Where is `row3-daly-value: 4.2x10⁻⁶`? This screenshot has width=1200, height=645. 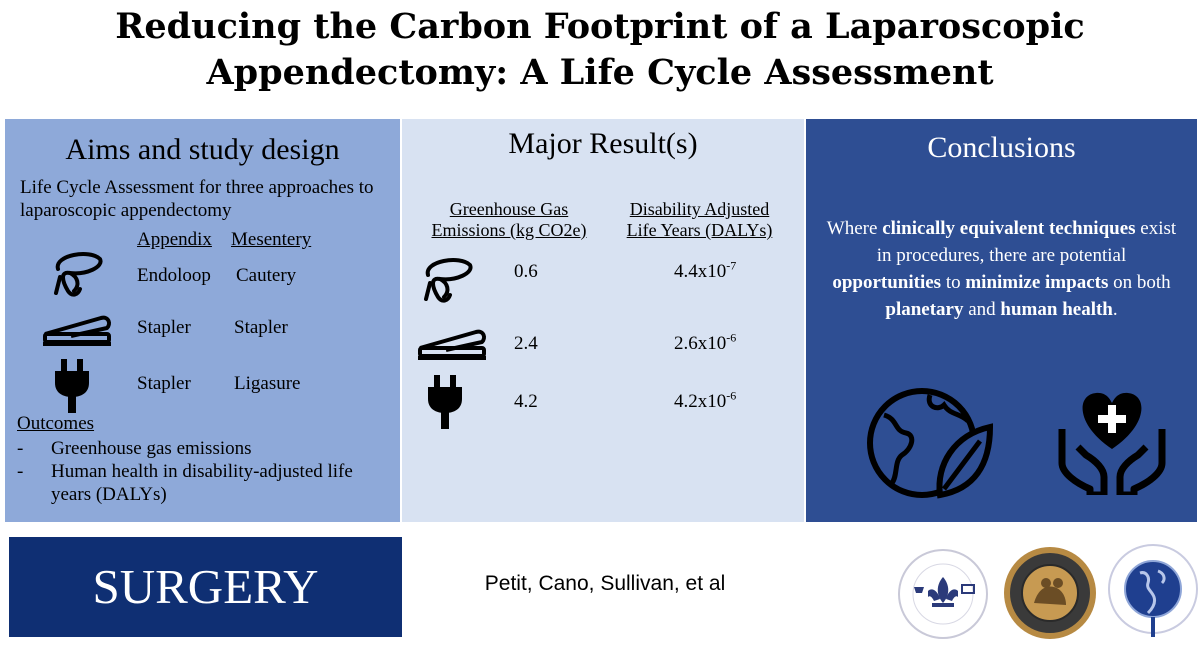
row3-daly-value: 4.2x10⁻⁶ is located at coordinates (705, 400).